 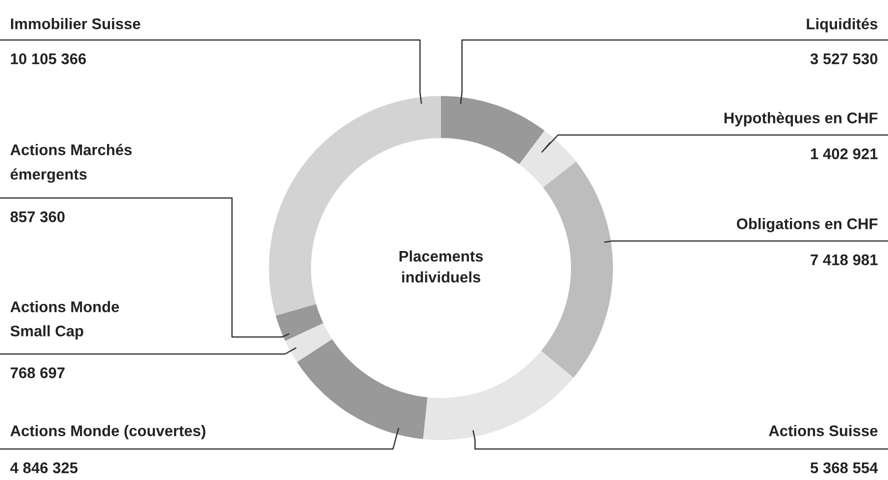 What do you see at coordinates (48, 58) in the screenshot?
I see `data-label: 10 105 366` at bounding box center [48, 58].